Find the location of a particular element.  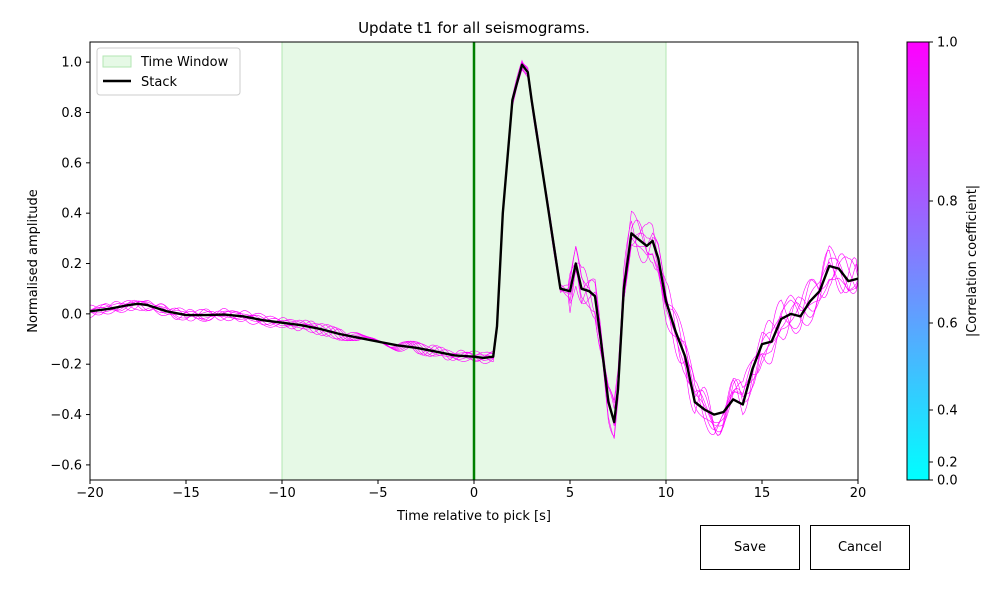

x-tick-label: −20 is located at coordinates (89, 493).